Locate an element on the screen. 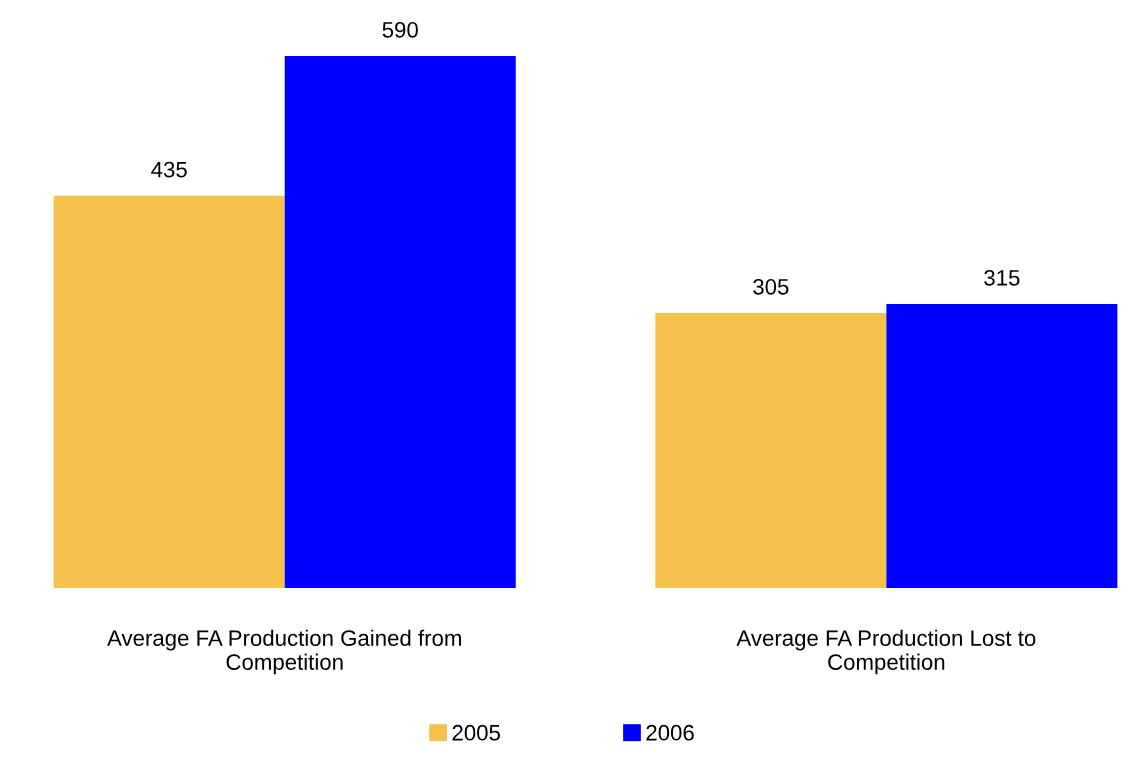 This screenshot has width=1124, height=765. x-tick-label: Average FA Production Lost to Competition is located at coordinates (886, 652).